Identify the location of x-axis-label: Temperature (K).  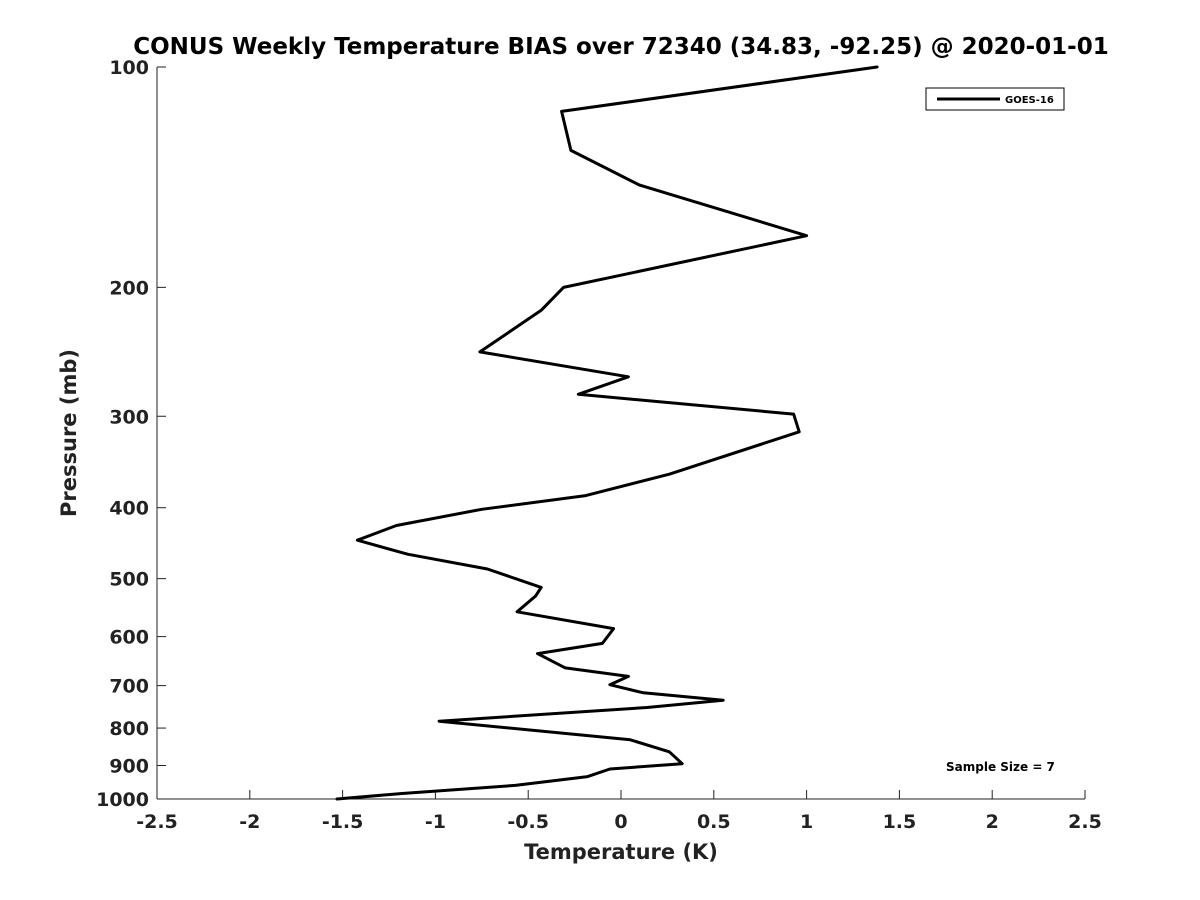
(621, 852).